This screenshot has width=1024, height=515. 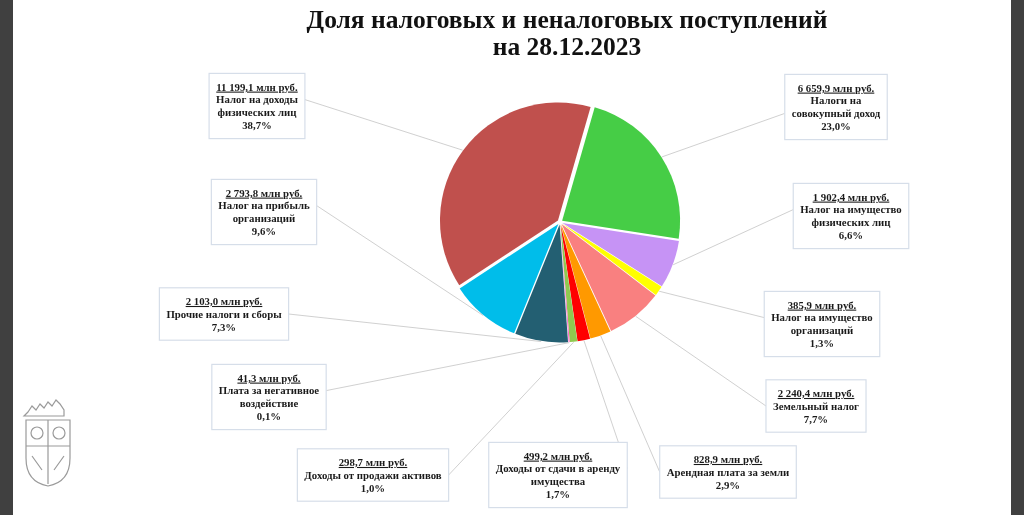 What do you see at coordinates (558, 493) in the screenshot?
I see `text: 1,7%` at bounding box center [558, 493].